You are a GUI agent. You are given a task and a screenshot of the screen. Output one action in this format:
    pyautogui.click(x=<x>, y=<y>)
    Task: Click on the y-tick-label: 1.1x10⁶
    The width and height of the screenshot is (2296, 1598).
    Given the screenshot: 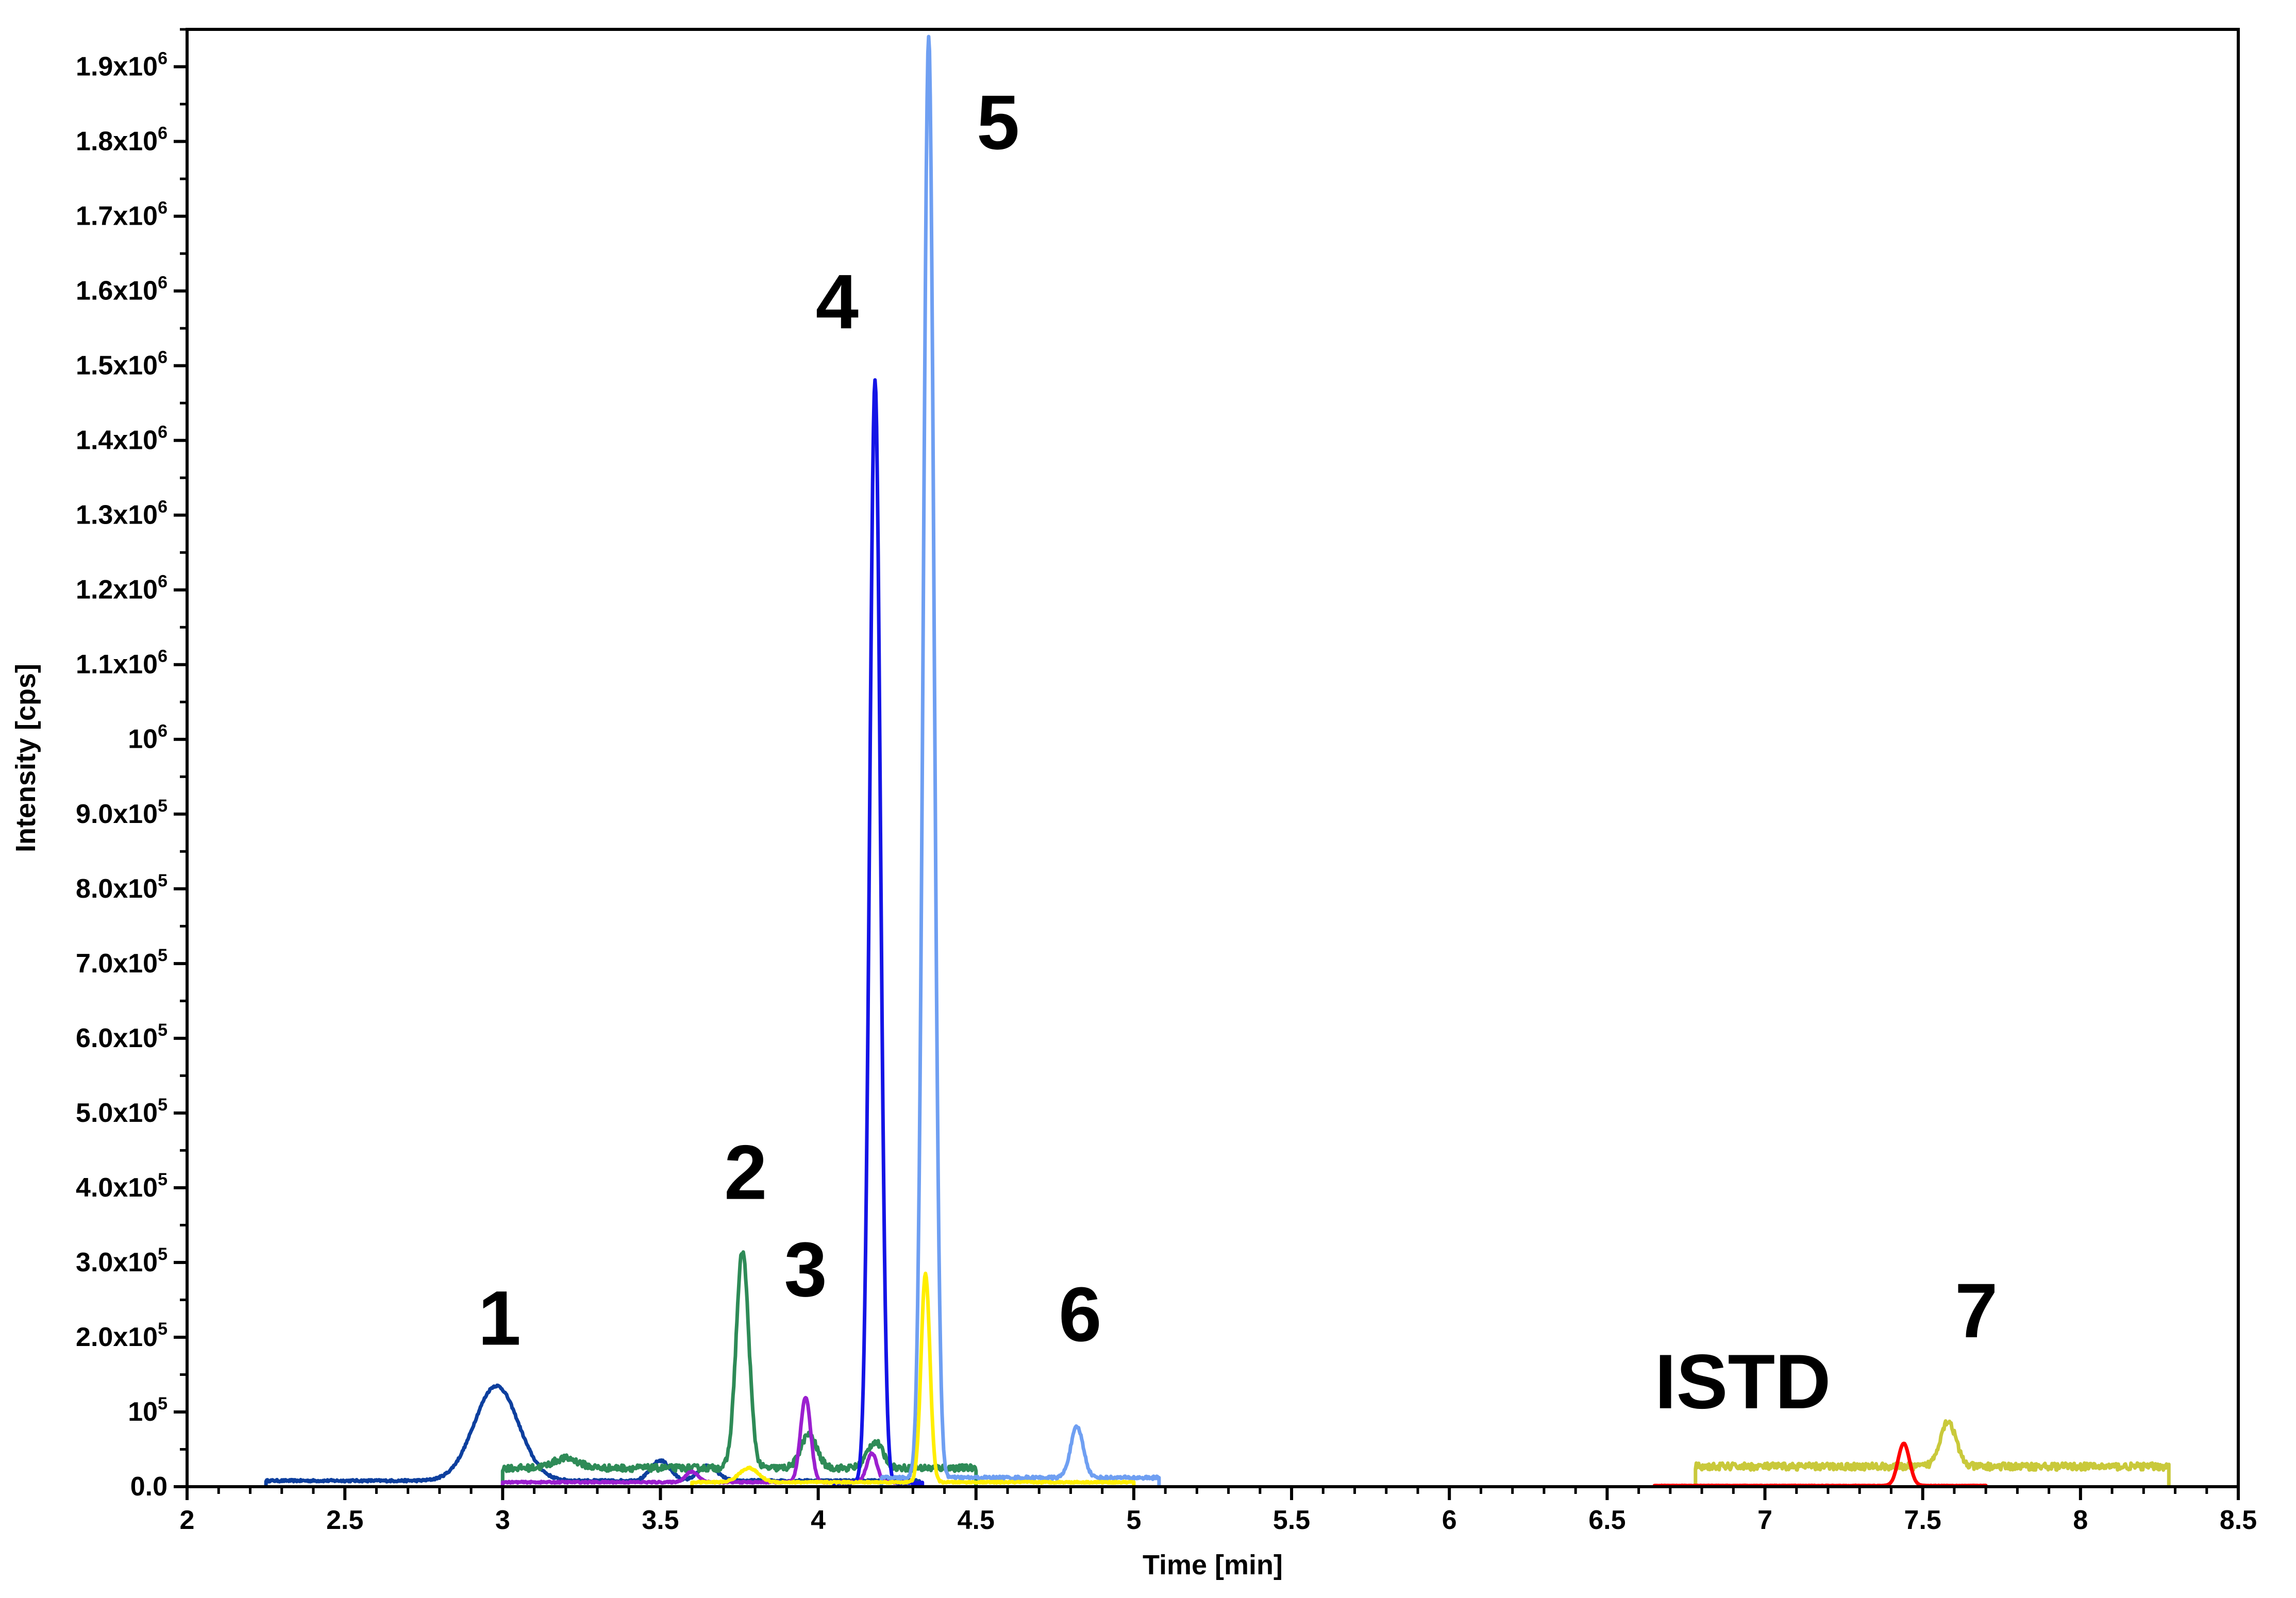 What is the action you would take?
    pyautogui.click(x=121, y=663)
    